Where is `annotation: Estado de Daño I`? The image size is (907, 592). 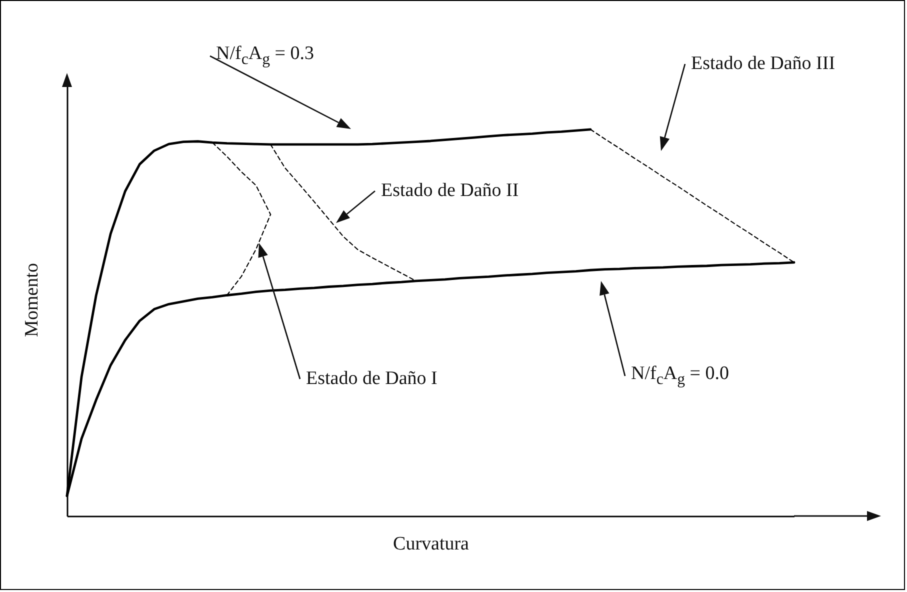 annotation: Estado de Daño I is located at coordinates (372, 379).